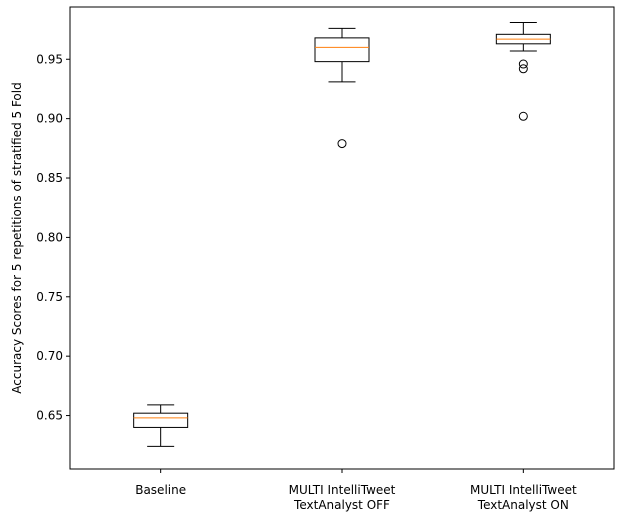 The width and height of the screenshot is (622, 521). I want to click on y-tick-label: 0.75, so click(49, 297).